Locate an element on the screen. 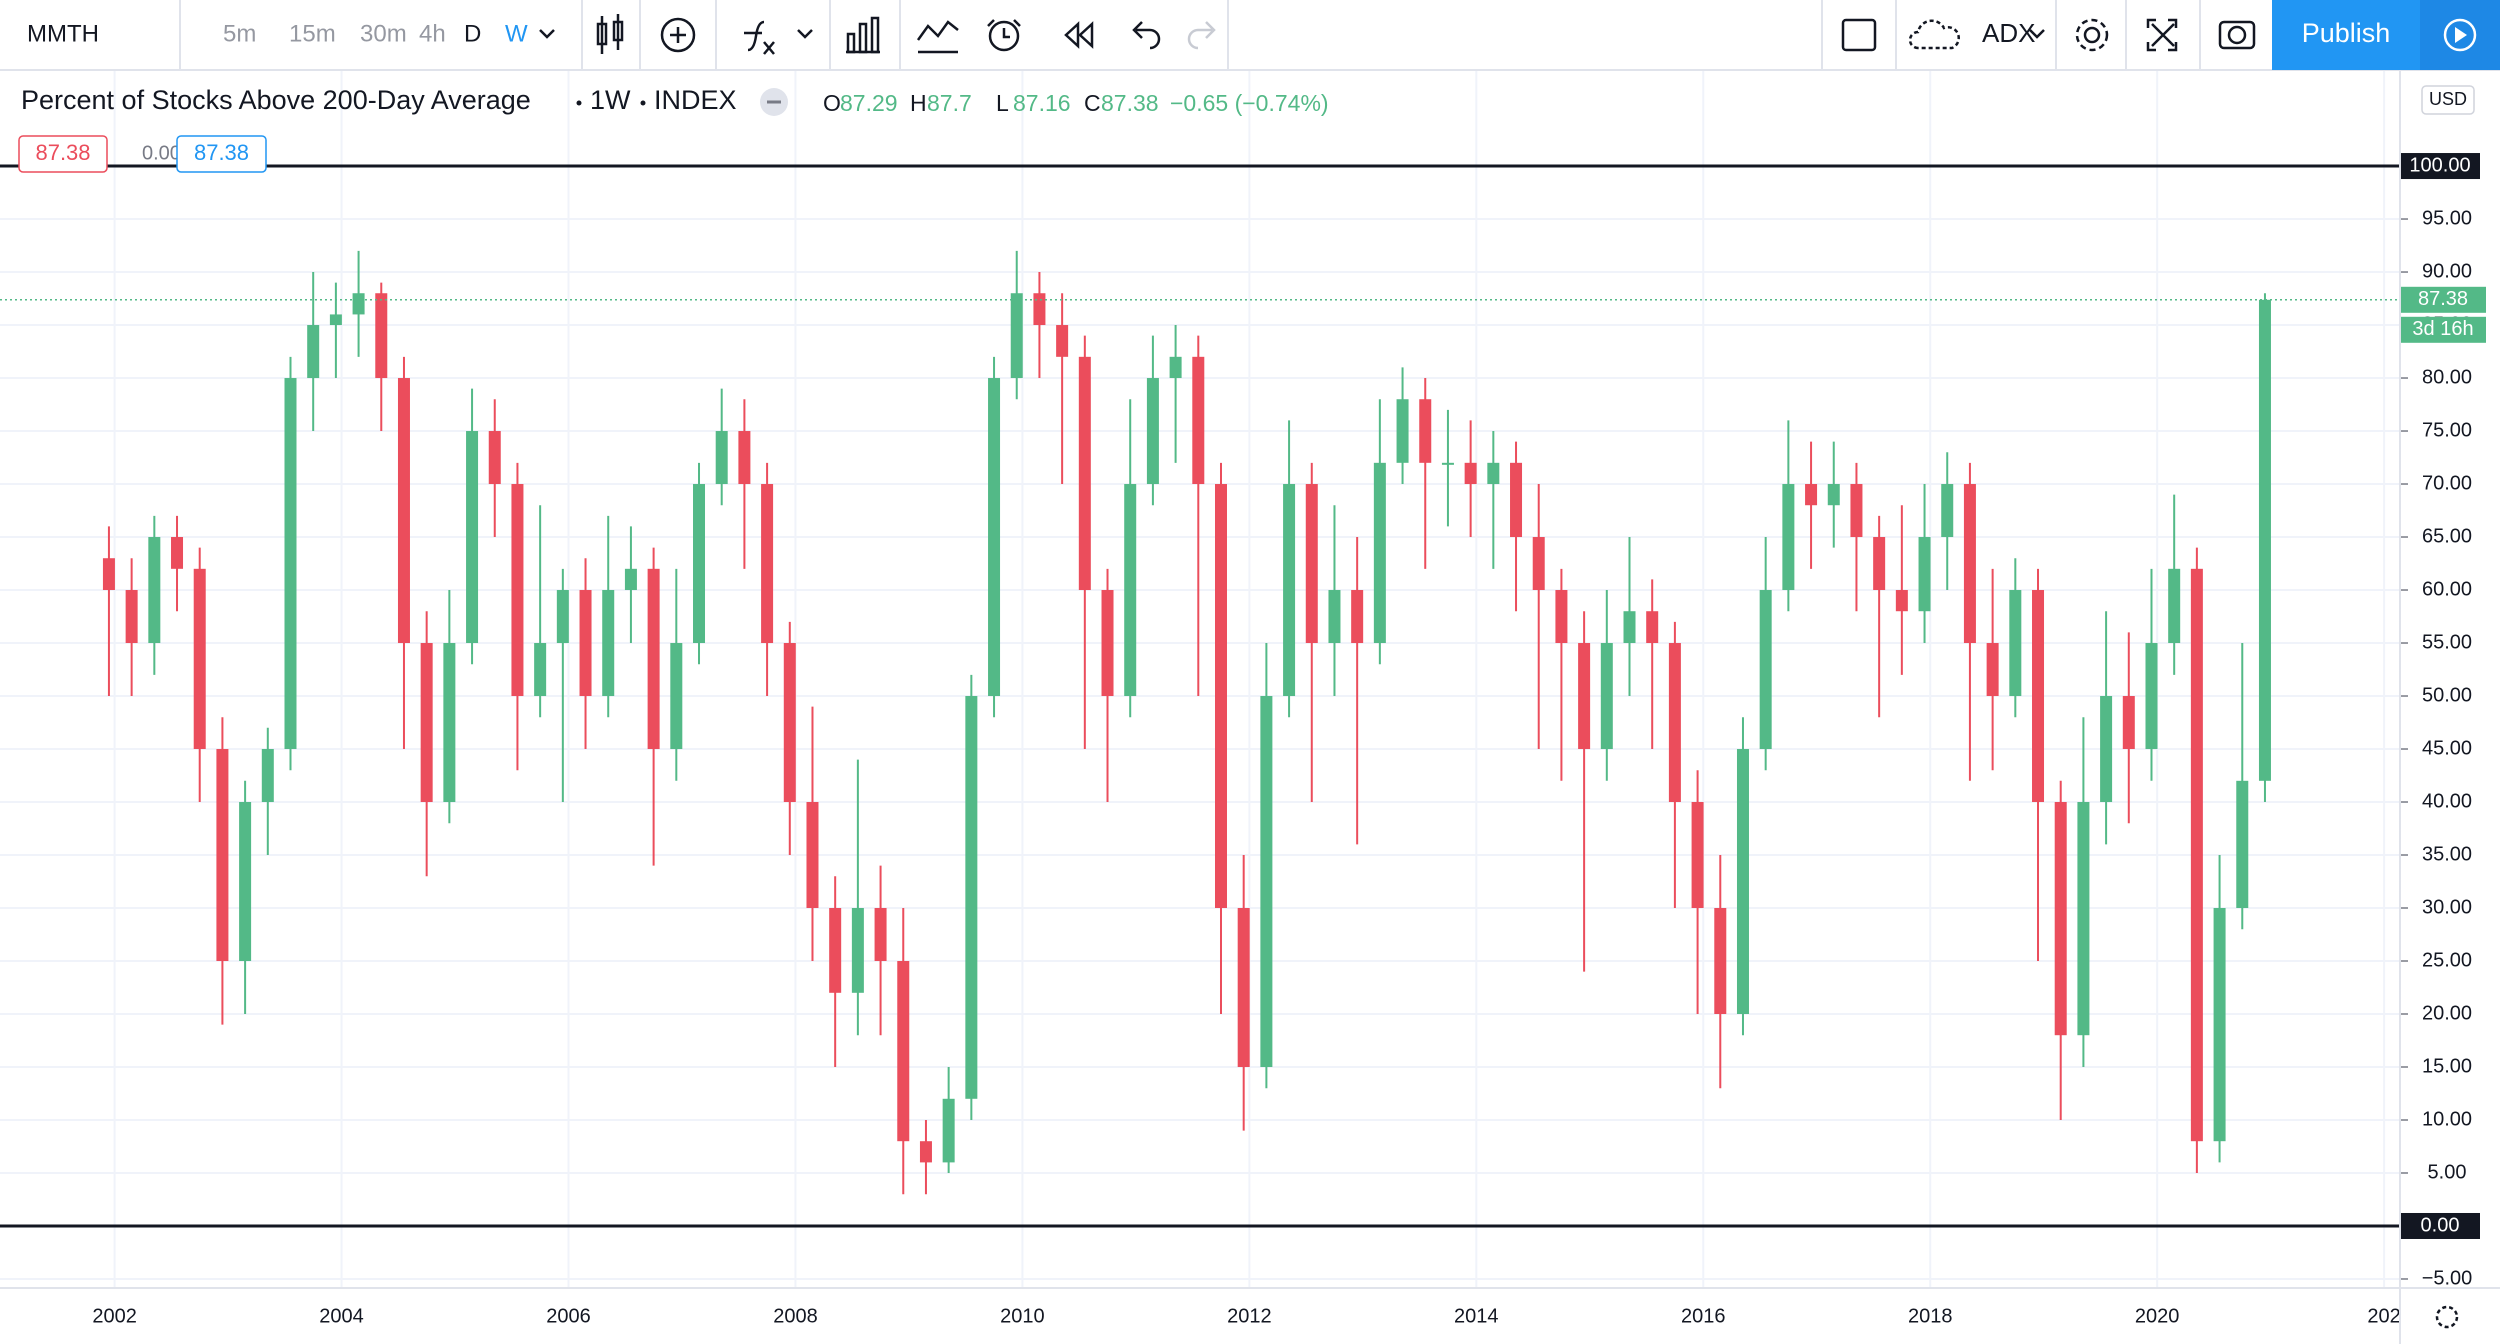 The width and height of the screenshot is (2500, 1344). indicators-icon is located at coordinates (778, 37).